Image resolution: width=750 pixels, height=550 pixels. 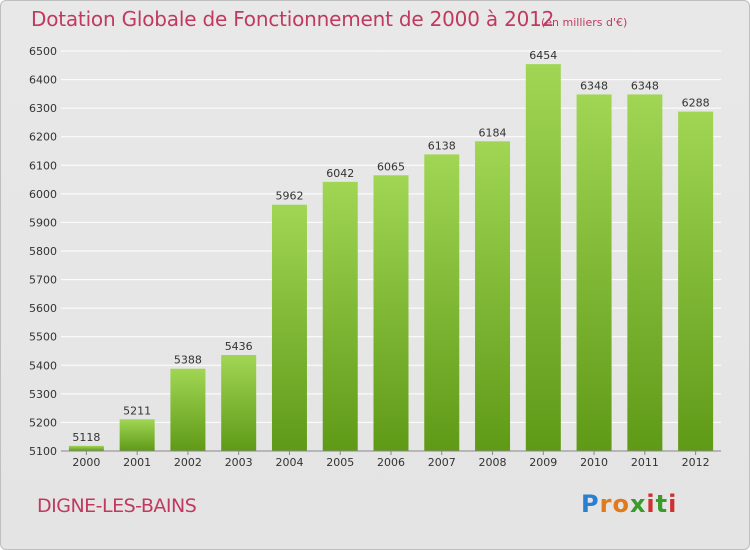 What do you see at coordinates (43, 422) in the screenshot?
I see `y-tick-label: 5200` at bounding box center [43, 422].